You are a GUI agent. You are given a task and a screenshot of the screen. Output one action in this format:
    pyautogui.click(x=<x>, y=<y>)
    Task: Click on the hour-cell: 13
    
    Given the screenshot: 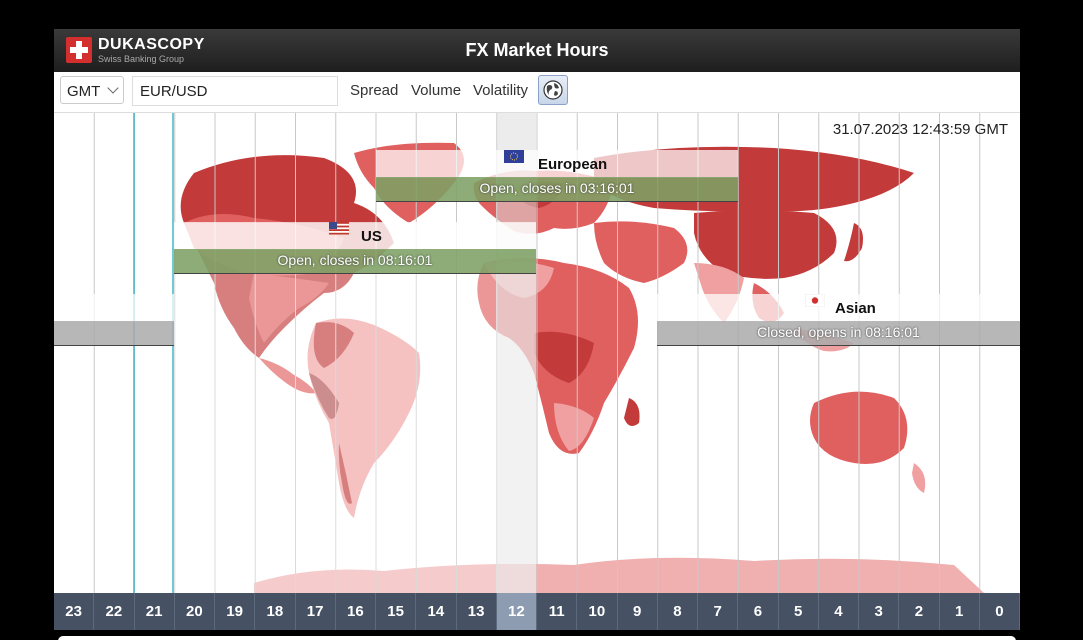 What is the action you would take?
    pyautogui.click(x=477, y=611)
    